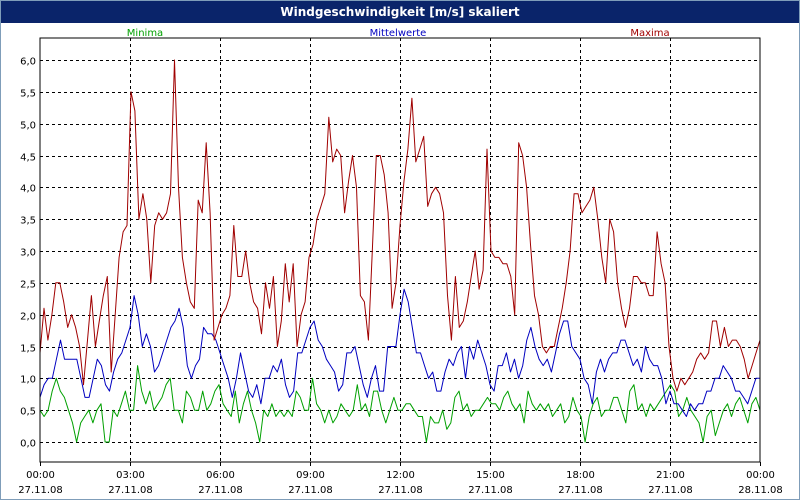 Image resolution: width=800 pixels, height=500 pixels. What do you see at coordinates (28, 253) in the screenshot?
I see `y-tick-label: 3,0` at bounding box center [28, 253].